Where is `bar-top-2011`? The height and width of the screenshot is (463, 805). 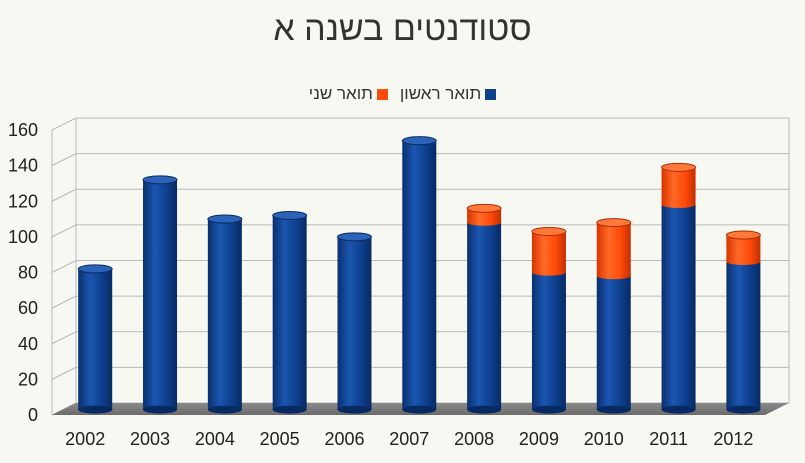 bar-top-2011 is located at coordinates (679, 167).